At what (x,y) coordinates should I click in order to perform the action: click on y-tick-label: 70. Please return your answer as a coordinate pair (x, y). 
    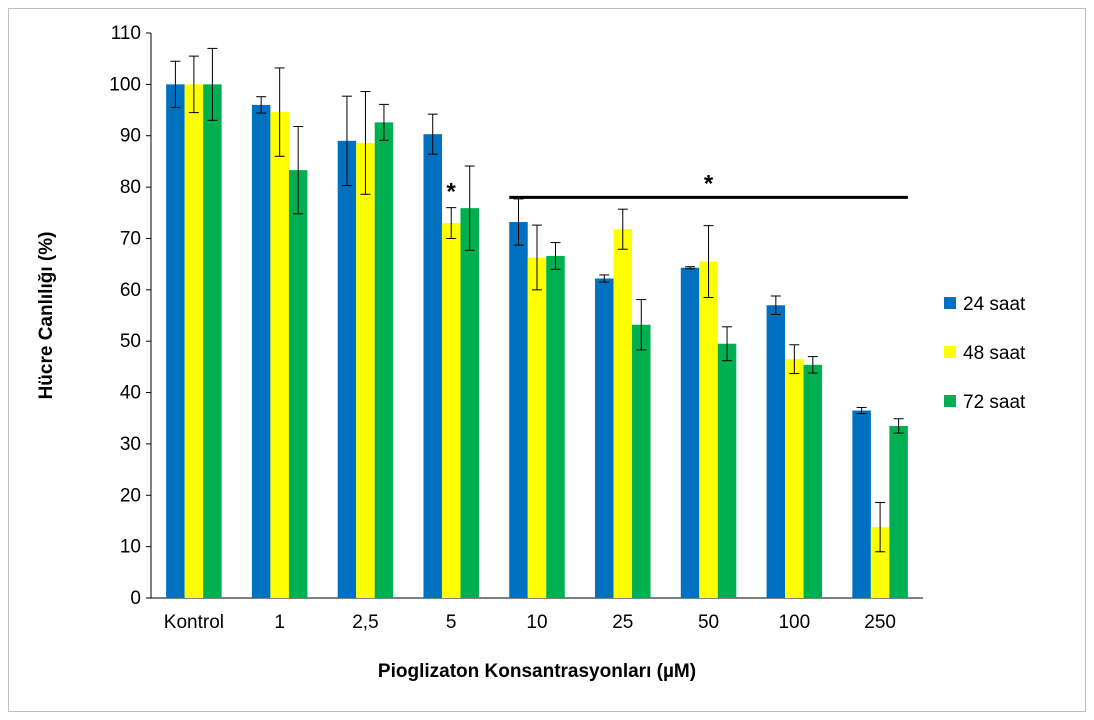
    Looking at the image, I should click on (130, 238).